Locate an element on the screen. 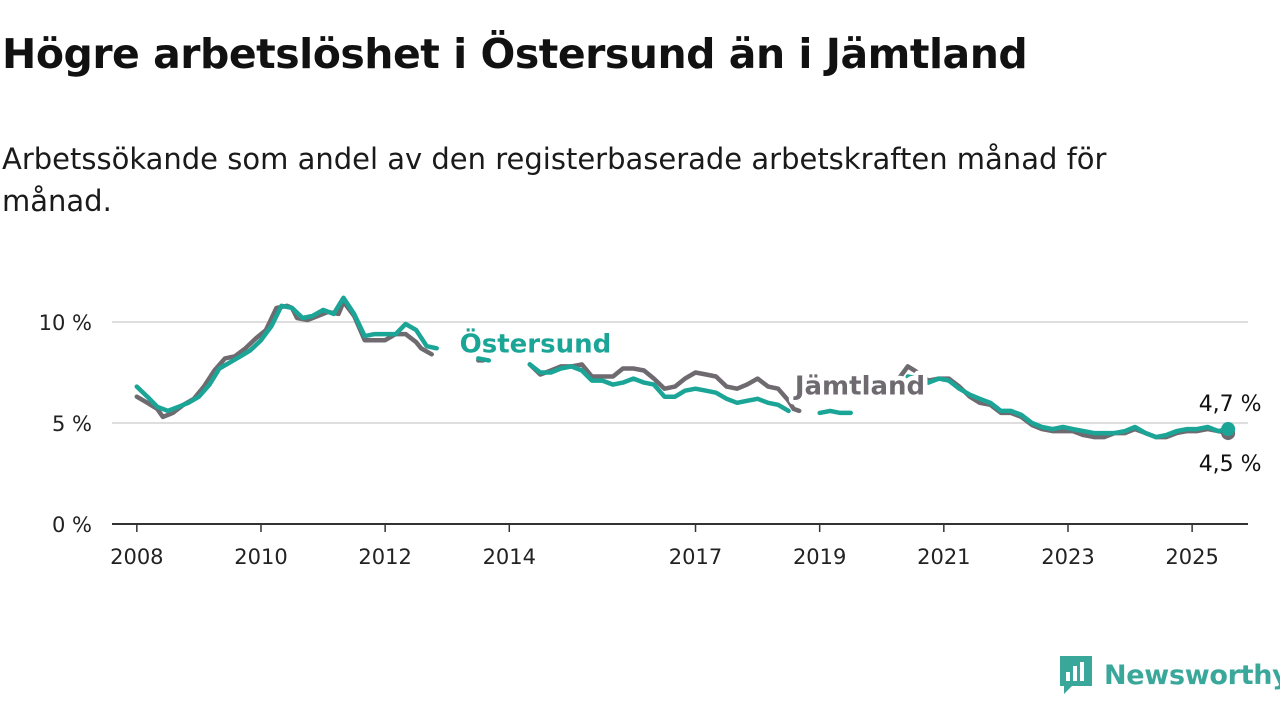 This screenshot has height=720, width=1280. x-tick-label: 2023 is located at coordinates (1067, 557).